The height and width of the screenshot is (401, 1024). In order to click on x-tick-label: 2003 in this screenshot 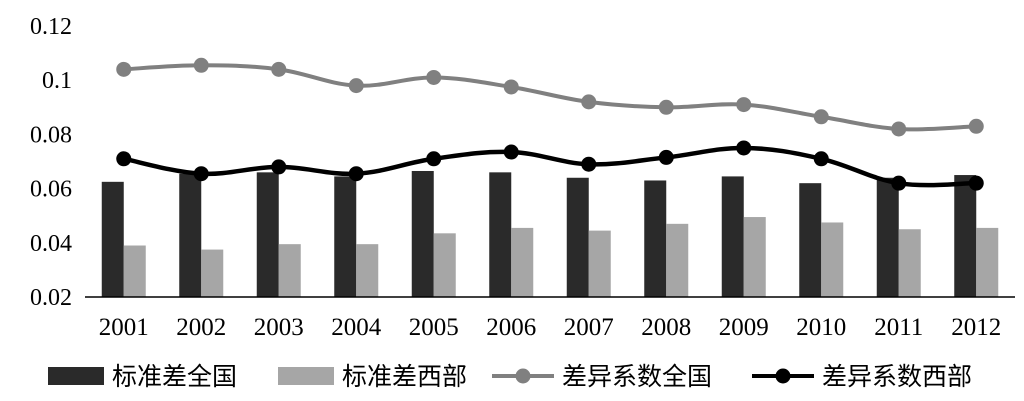, I will do `click(279, 327)`.